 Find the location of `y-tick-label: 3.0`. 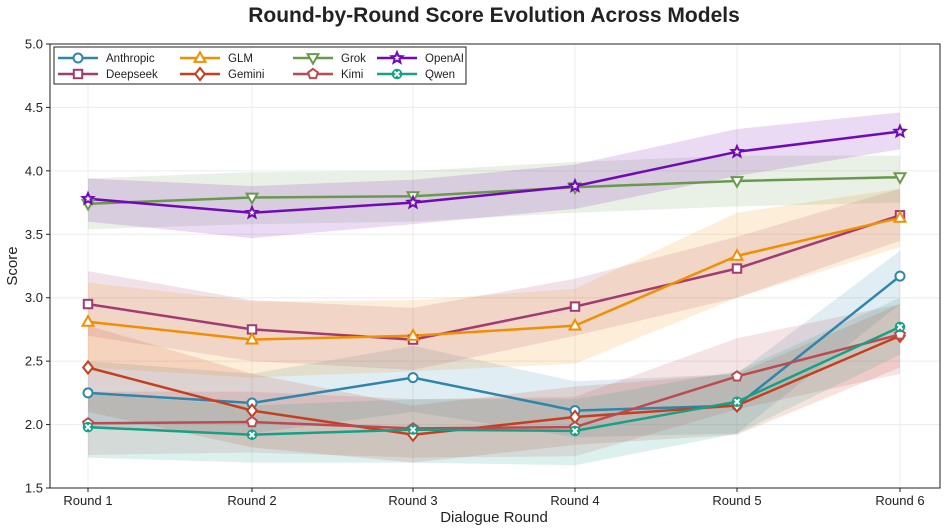

y-tick-label: 3.0 is located at coordinates (34, 297).